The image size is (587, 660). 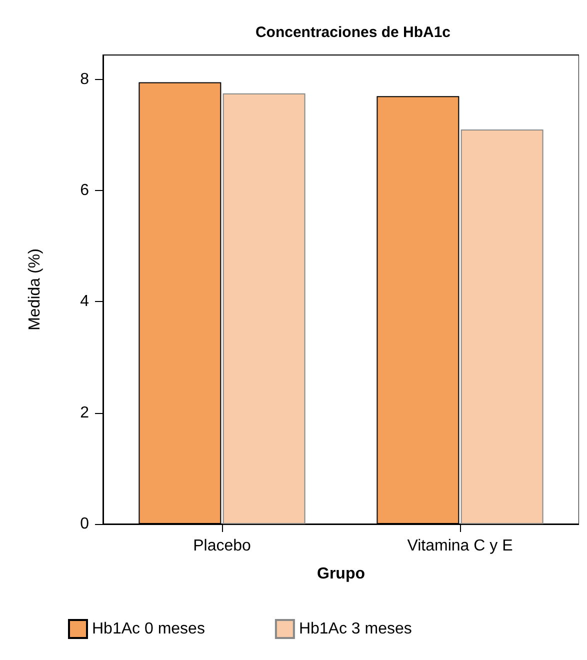 What do you see at coordinates (35, 289) in the screenshot?
I see `y-axis-title: Medida (%)` at bounding box center [35, 289].